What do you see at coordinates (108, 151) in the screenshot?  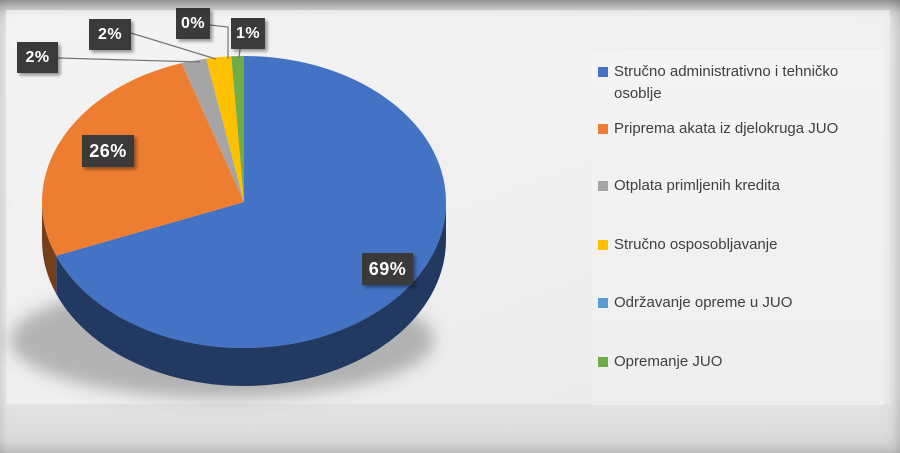 I see `data-label-slice-1: 26%` at bounding box center [108, 151].